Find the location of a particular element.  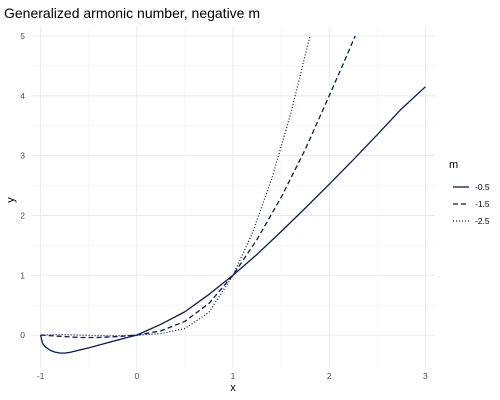

x-tick-label: 1 is located at coordinates (233, 376).